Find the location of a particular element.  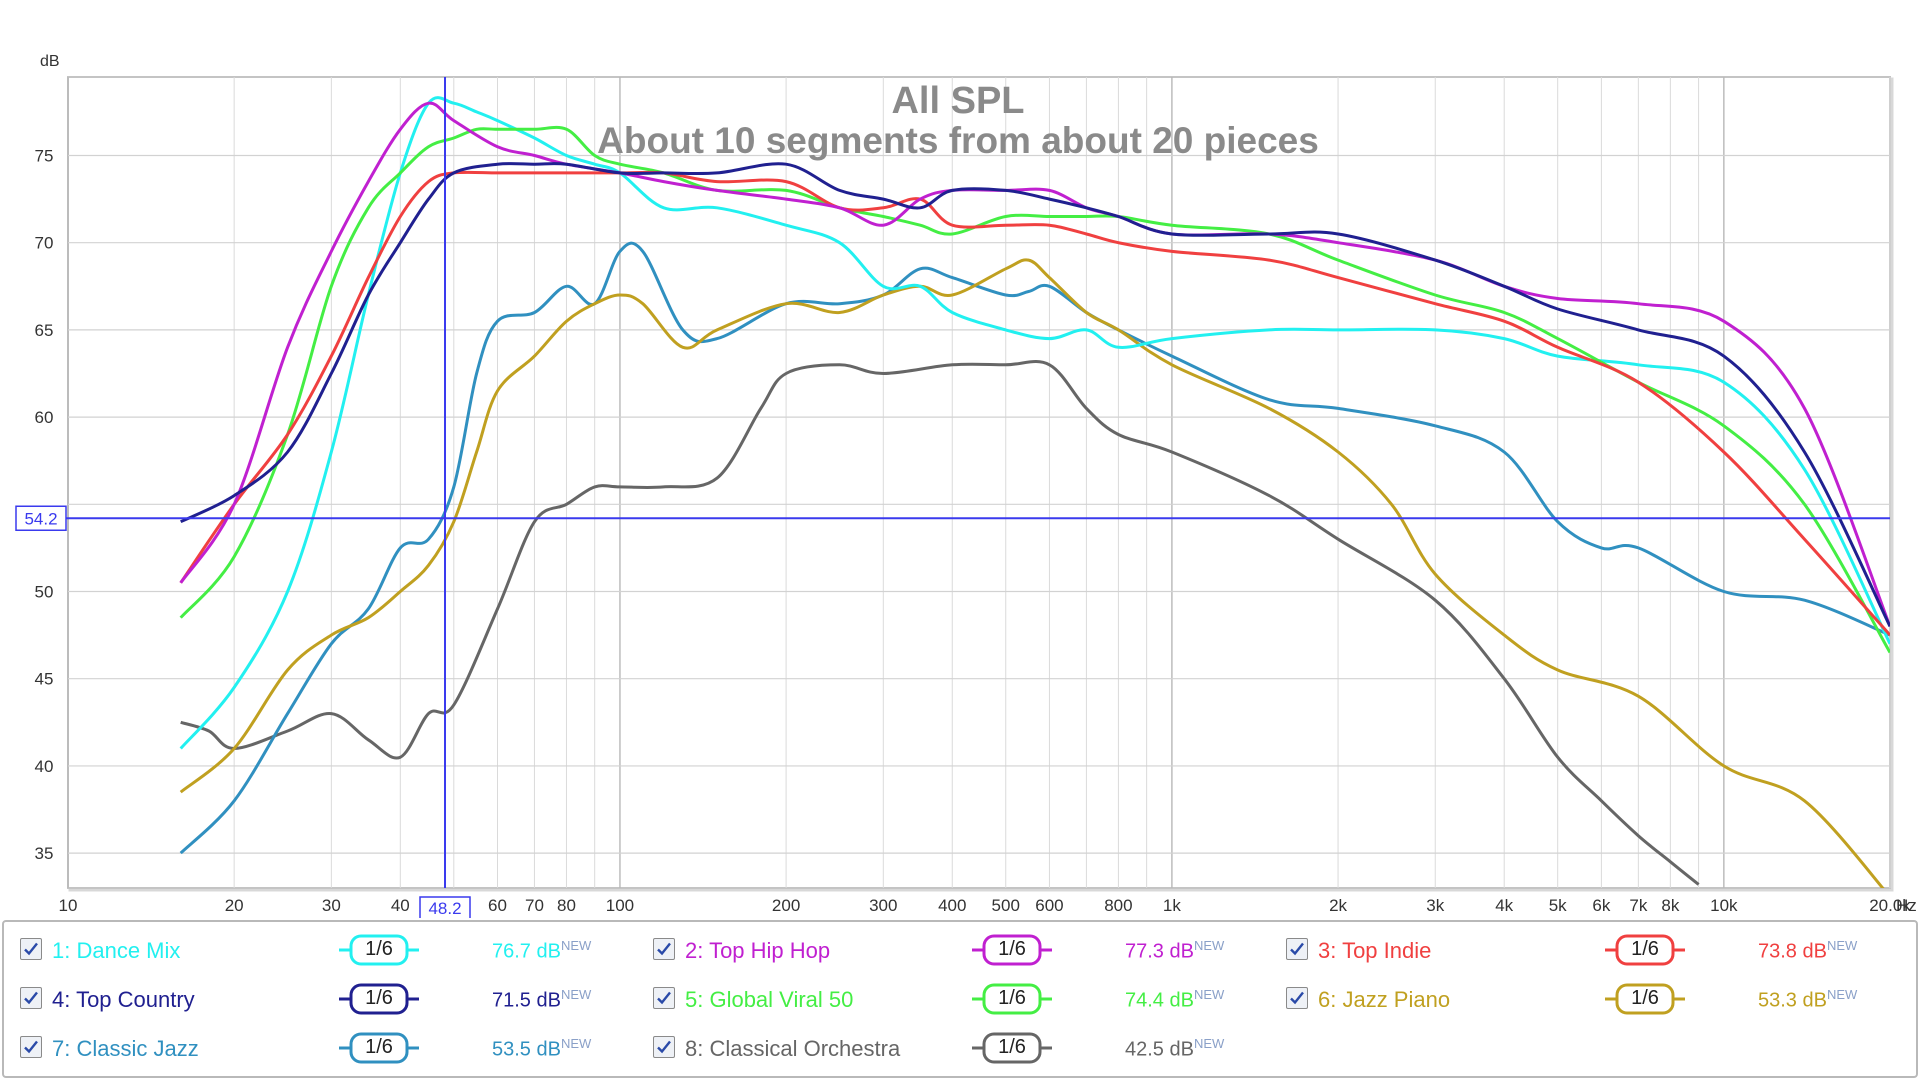

x-tick-label: 60 is located at coordinates (497, 905).